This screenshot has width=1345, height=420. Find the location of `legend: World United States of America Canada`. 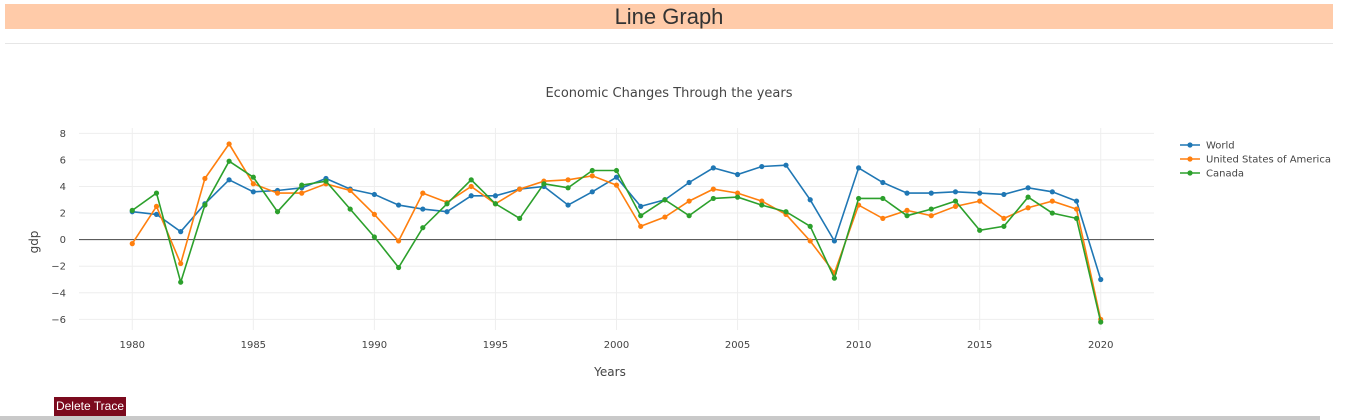

legend: World United States of America Canada is located at coordinates (1255, 160).